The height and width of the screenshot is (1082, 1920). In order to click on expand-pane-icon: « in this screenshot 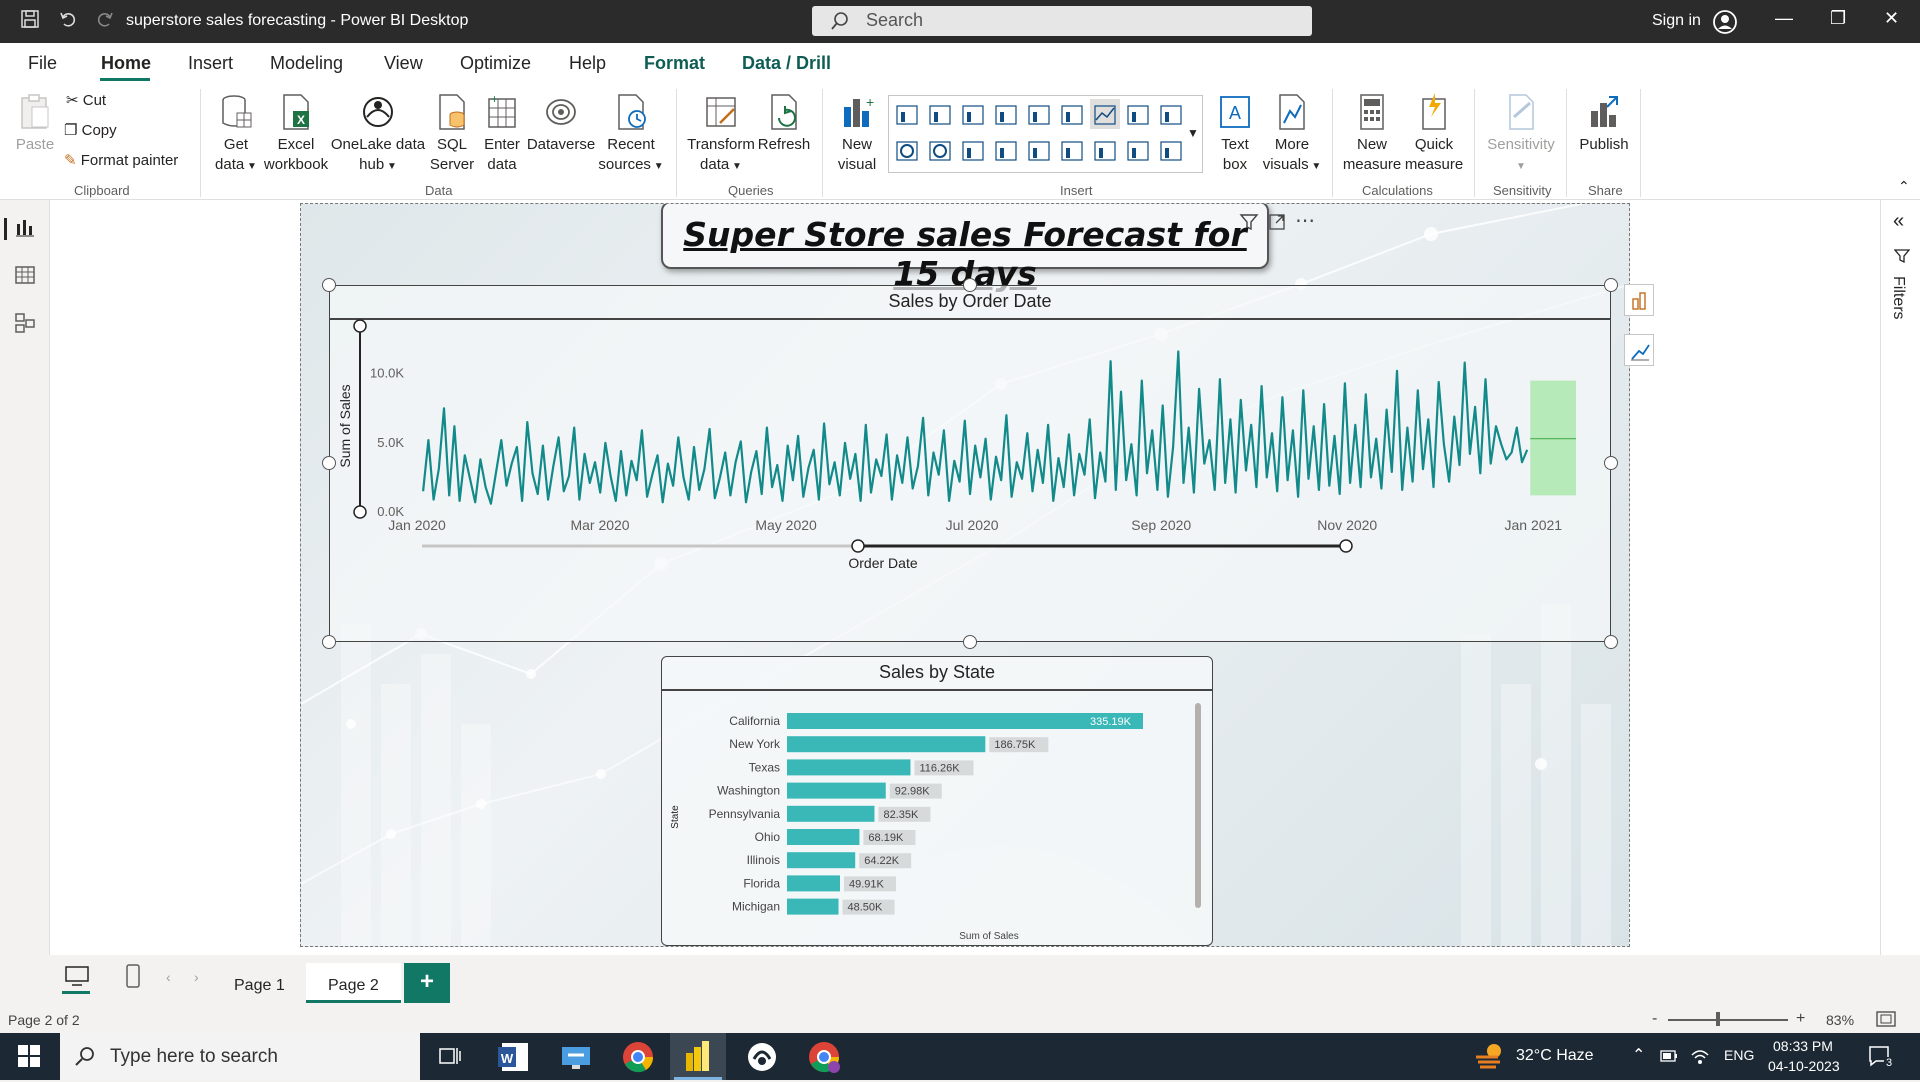, I will do `click(1899, 221)`.